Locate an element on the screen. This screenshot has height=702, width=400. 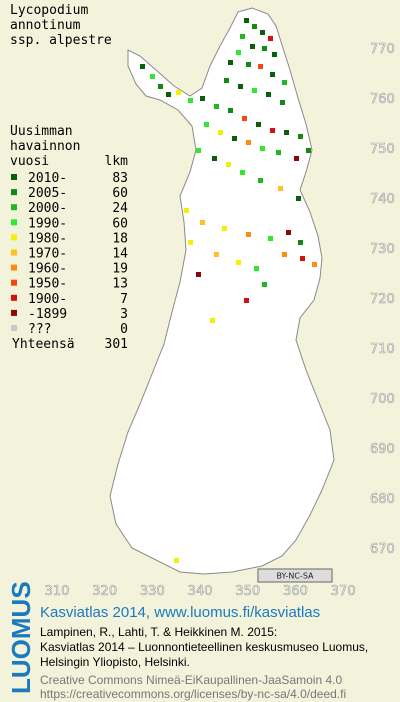
legend-label: 1960- is located at coordinates (47, 269).